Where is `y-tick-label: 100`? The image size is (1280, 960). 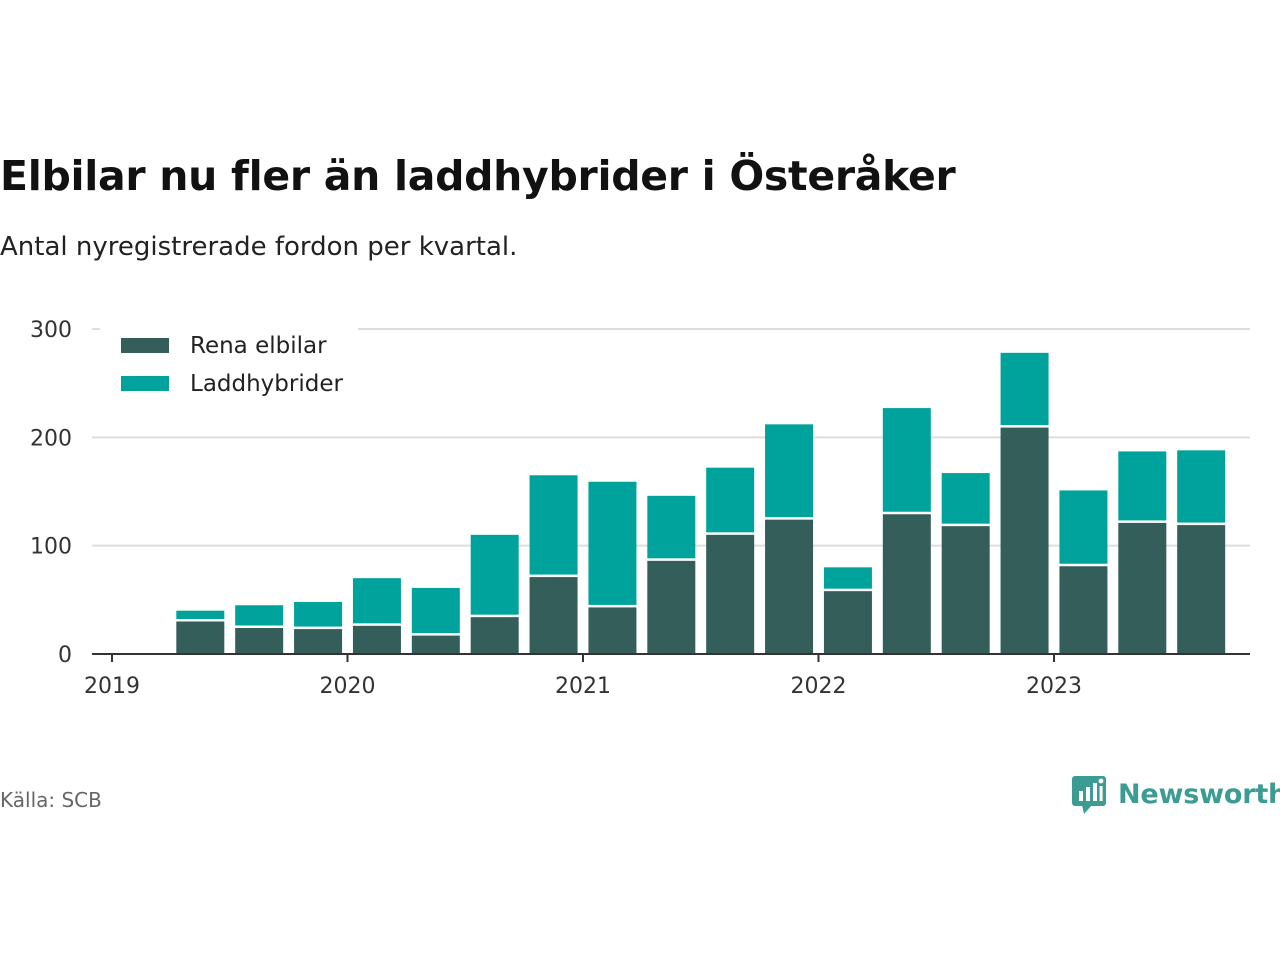 y-tick-label: 100 is located at coordinates (51, 547).